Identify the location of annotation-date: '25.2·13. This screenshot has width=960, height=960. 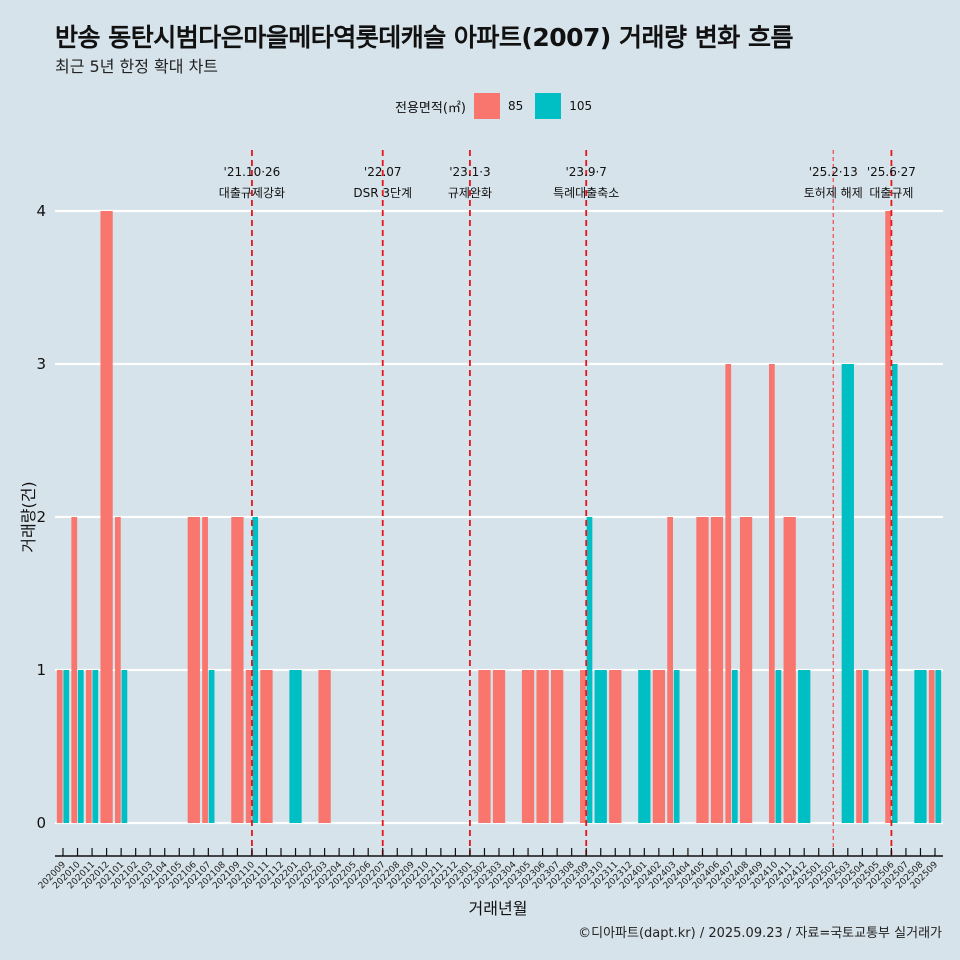
(833, 172).